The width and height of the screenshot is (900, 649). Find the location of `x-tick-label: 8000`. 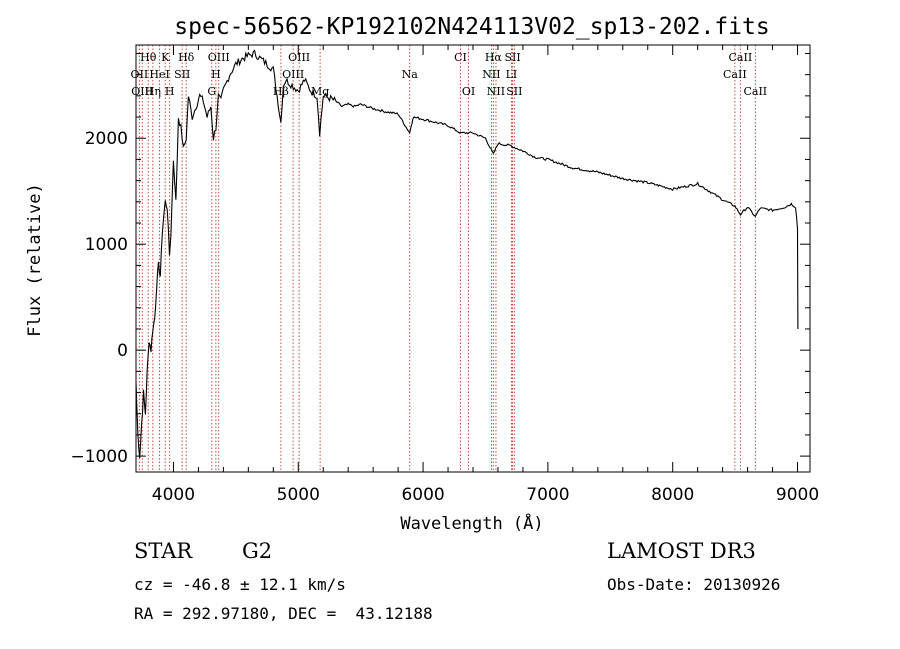

x-tick-label: 8000 is located at coordinates (672, 495).